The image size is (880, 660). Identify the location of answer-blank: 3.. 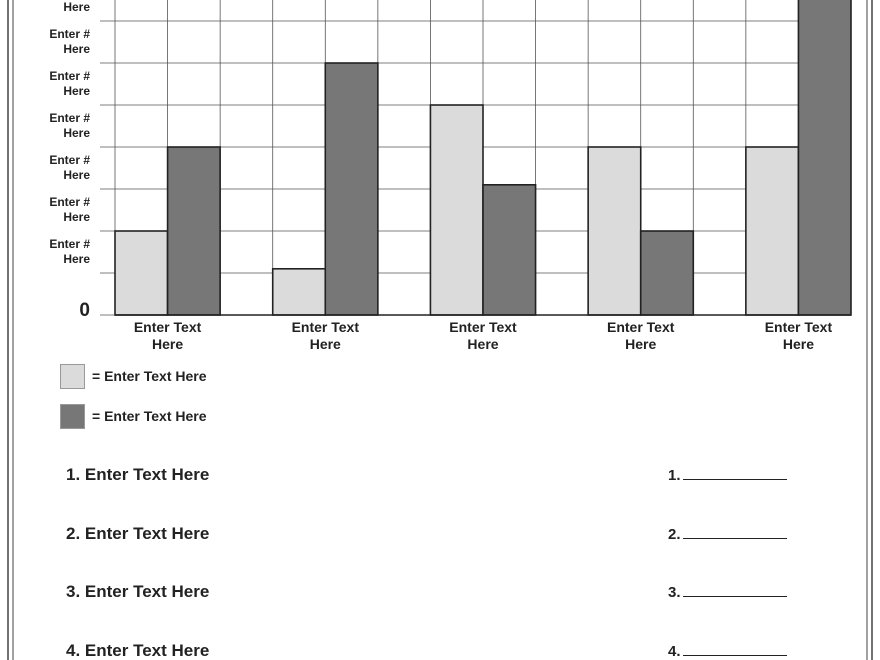
(727, 592).